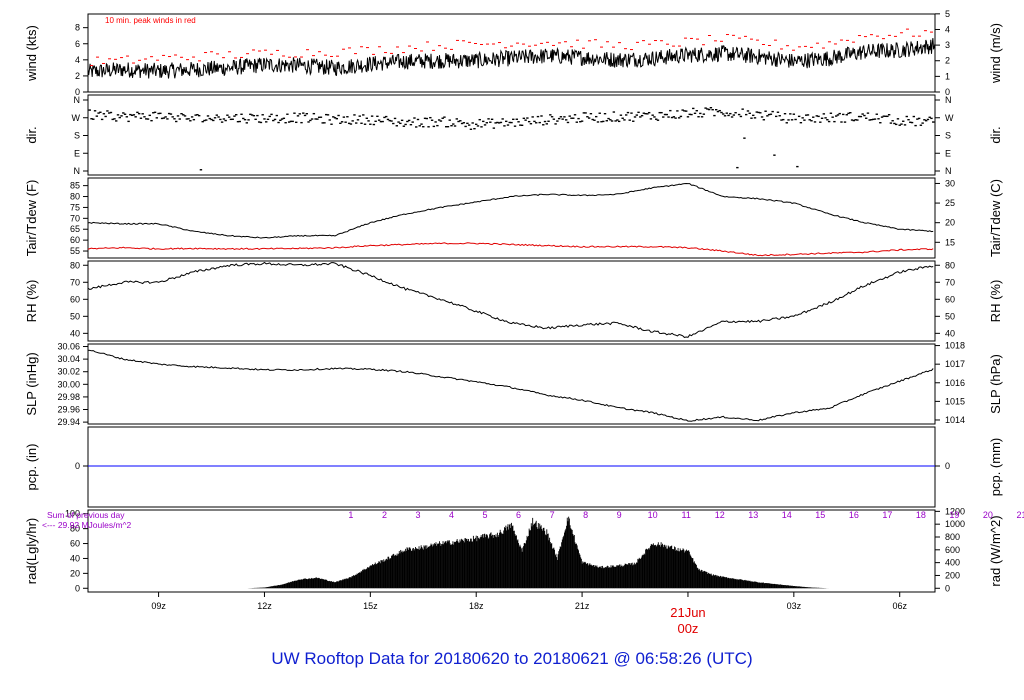  Describe the element at coordinates (451, 515) in the screenshot. I see `hour-label: 4` at that location.